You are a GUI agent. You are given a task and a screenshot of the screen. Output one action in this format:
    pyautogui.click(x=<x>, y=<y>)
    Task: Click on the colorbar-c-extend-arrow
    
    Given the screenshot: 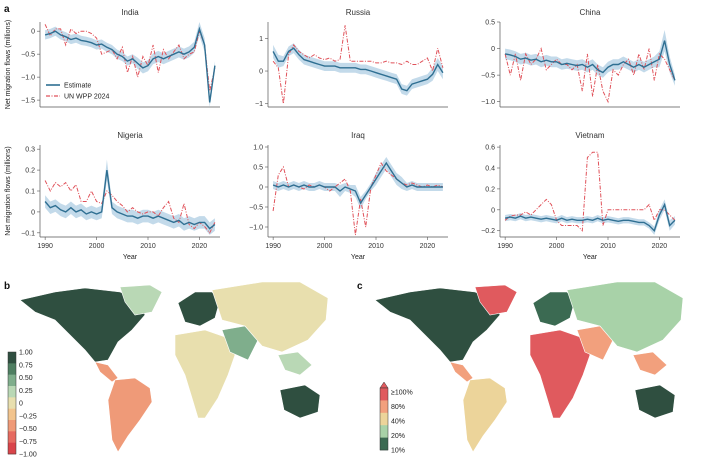 What is the action you would take?
    pyautogui.click(x=384, y=385)
    